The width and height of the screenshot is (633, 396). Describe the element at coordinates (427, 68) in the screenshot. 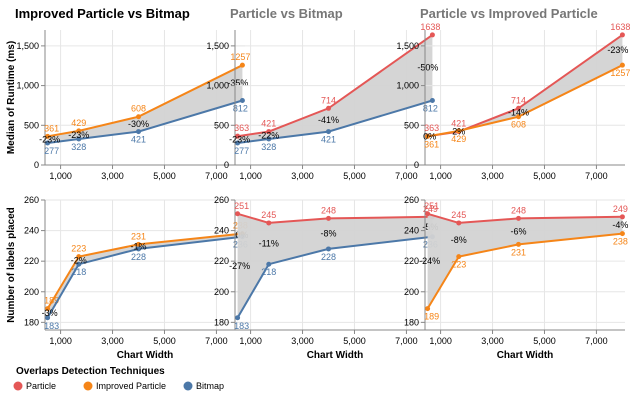

I see `percent-gap-label: -50%` at that location.